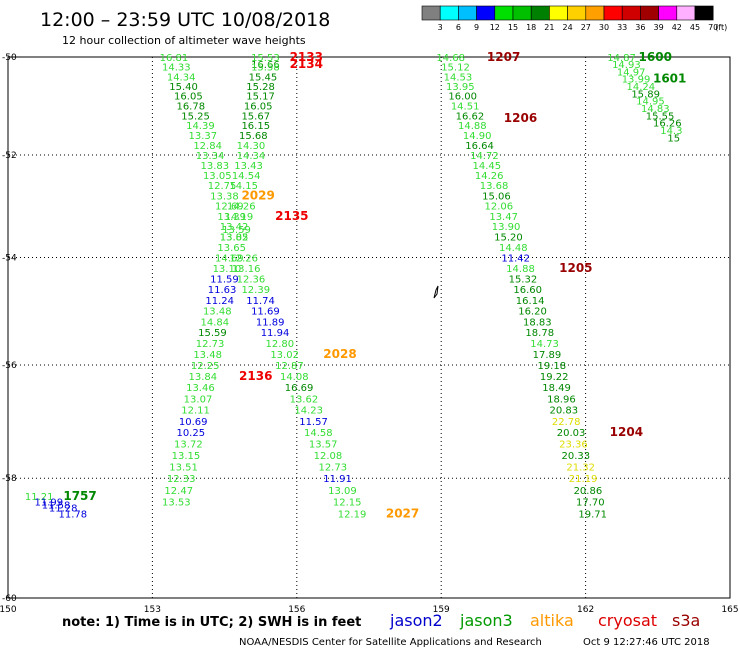 The height and width of the screenshot is (650, 740). Describe the element at coordinates (645, 94) in the screenshot. I see `wave-height-value: 15.89` at that location.